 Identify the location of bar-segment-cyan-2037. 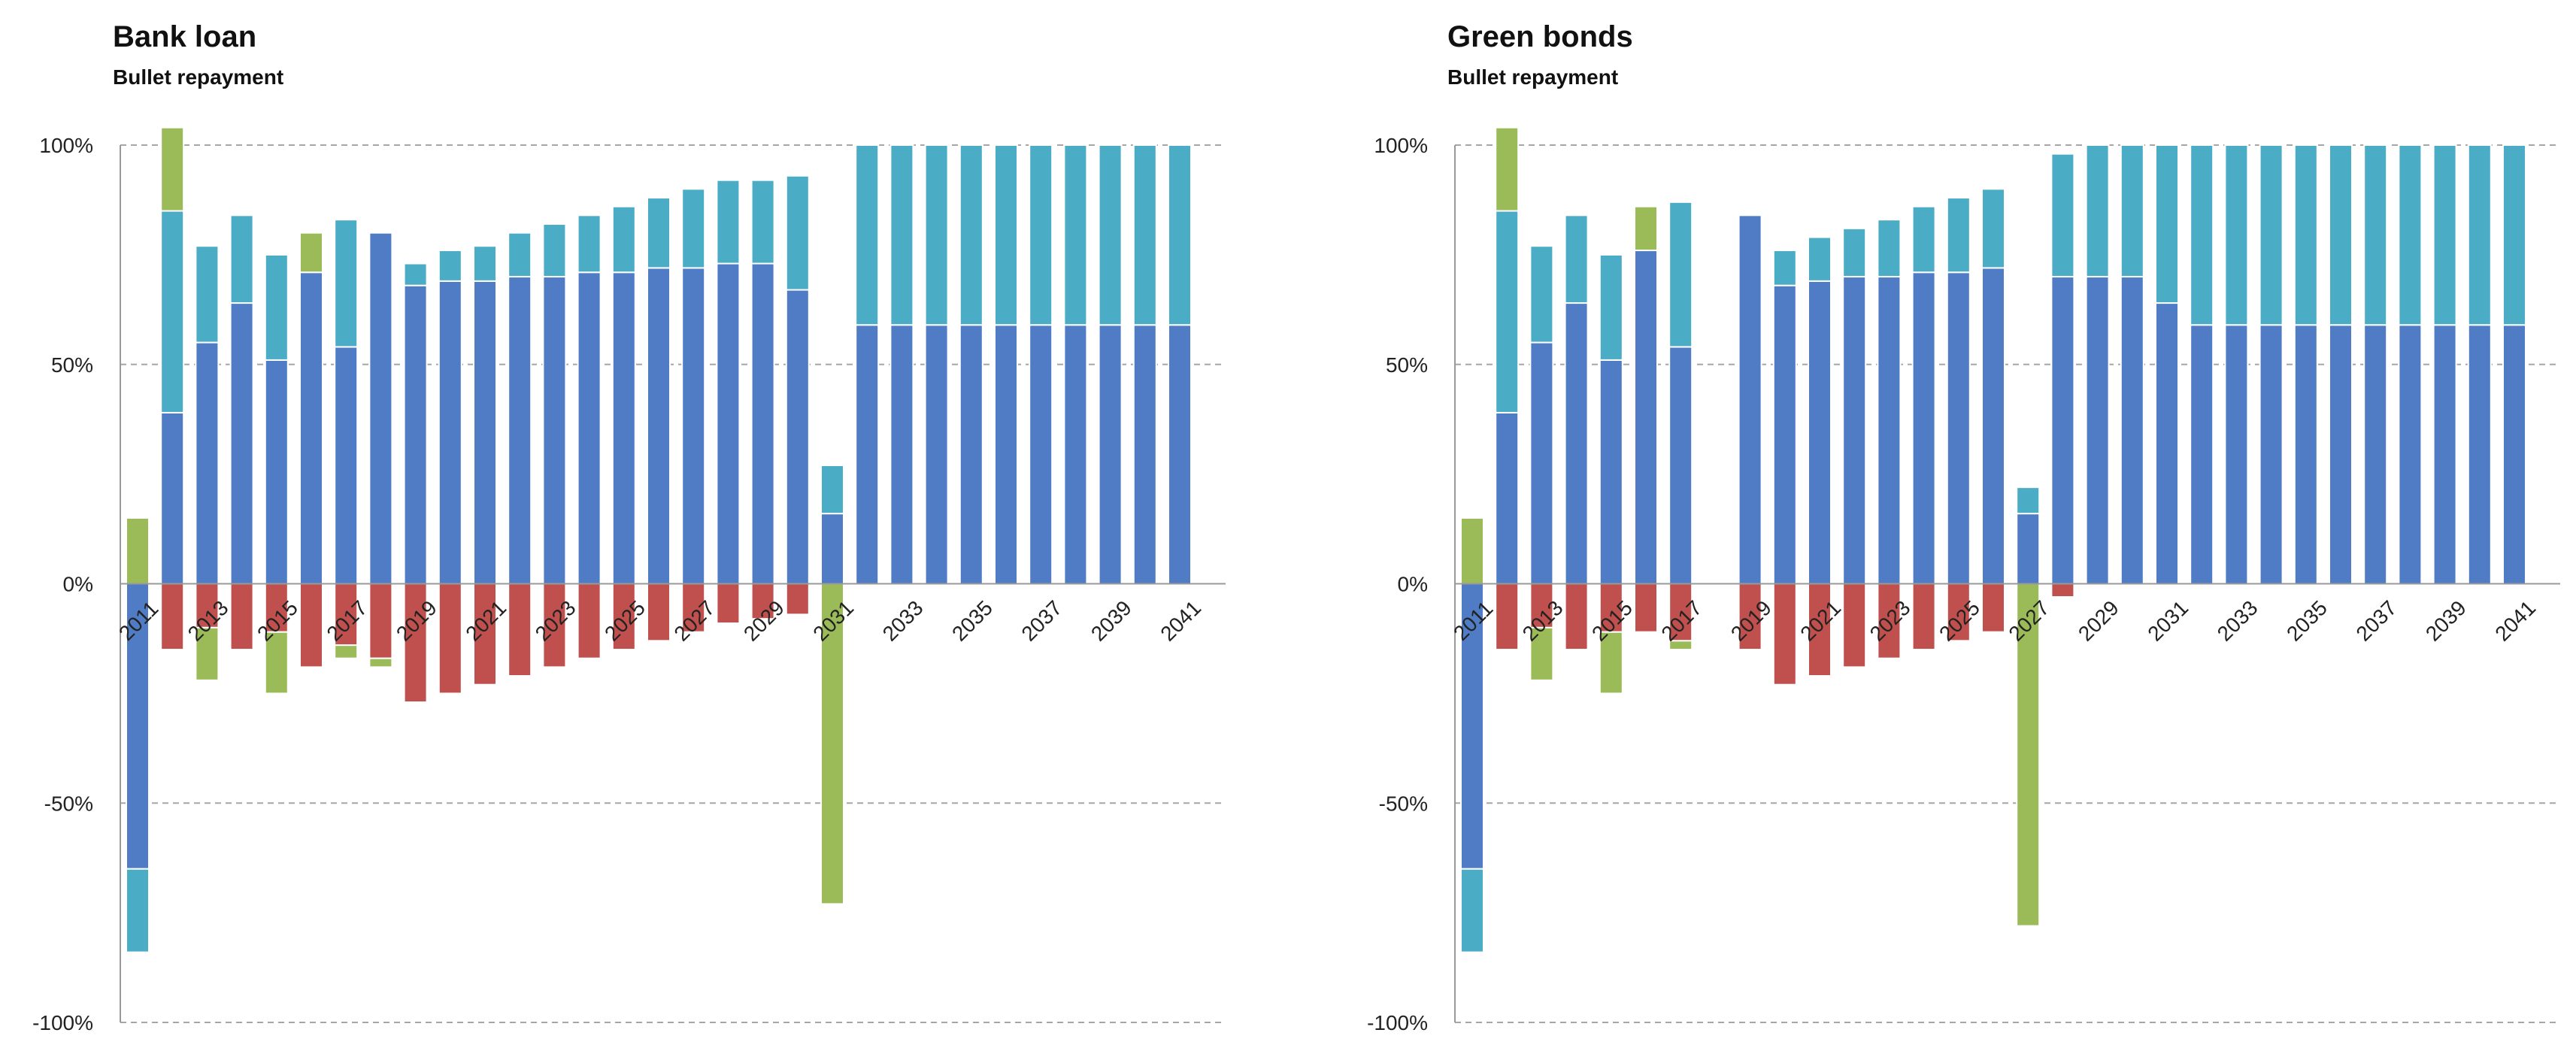
(2375, 235).